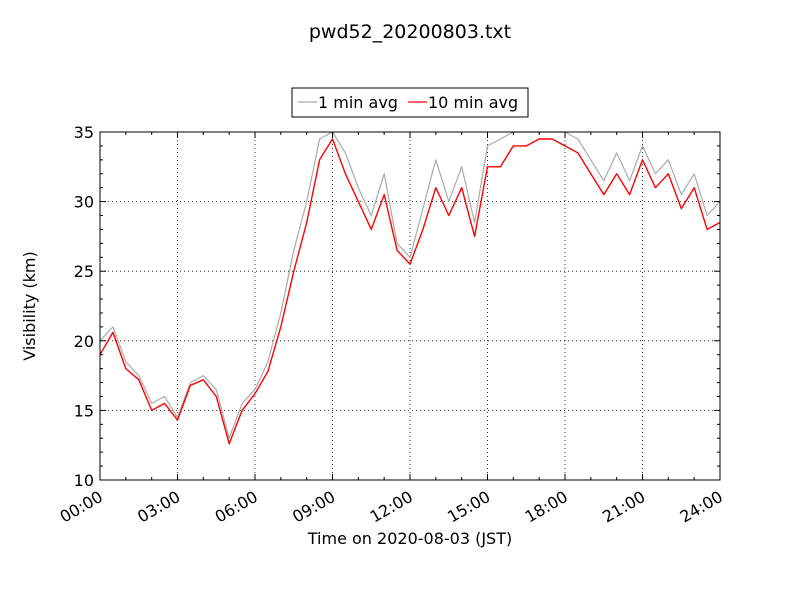 This screenshot has width=800, height=600. I want to click on x-tick-label: 24:00, so click(701, 507).